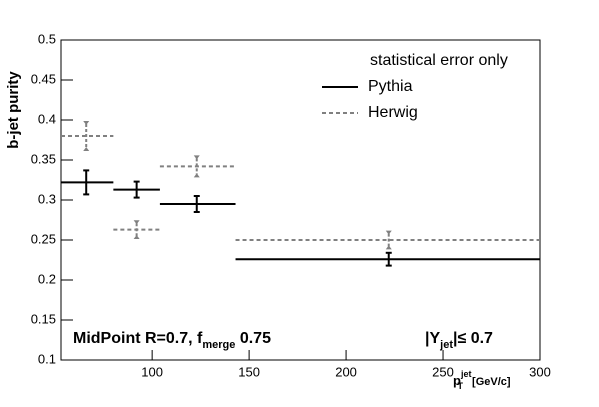  I want to click on annotation-text: |Y, so click(432, 338).